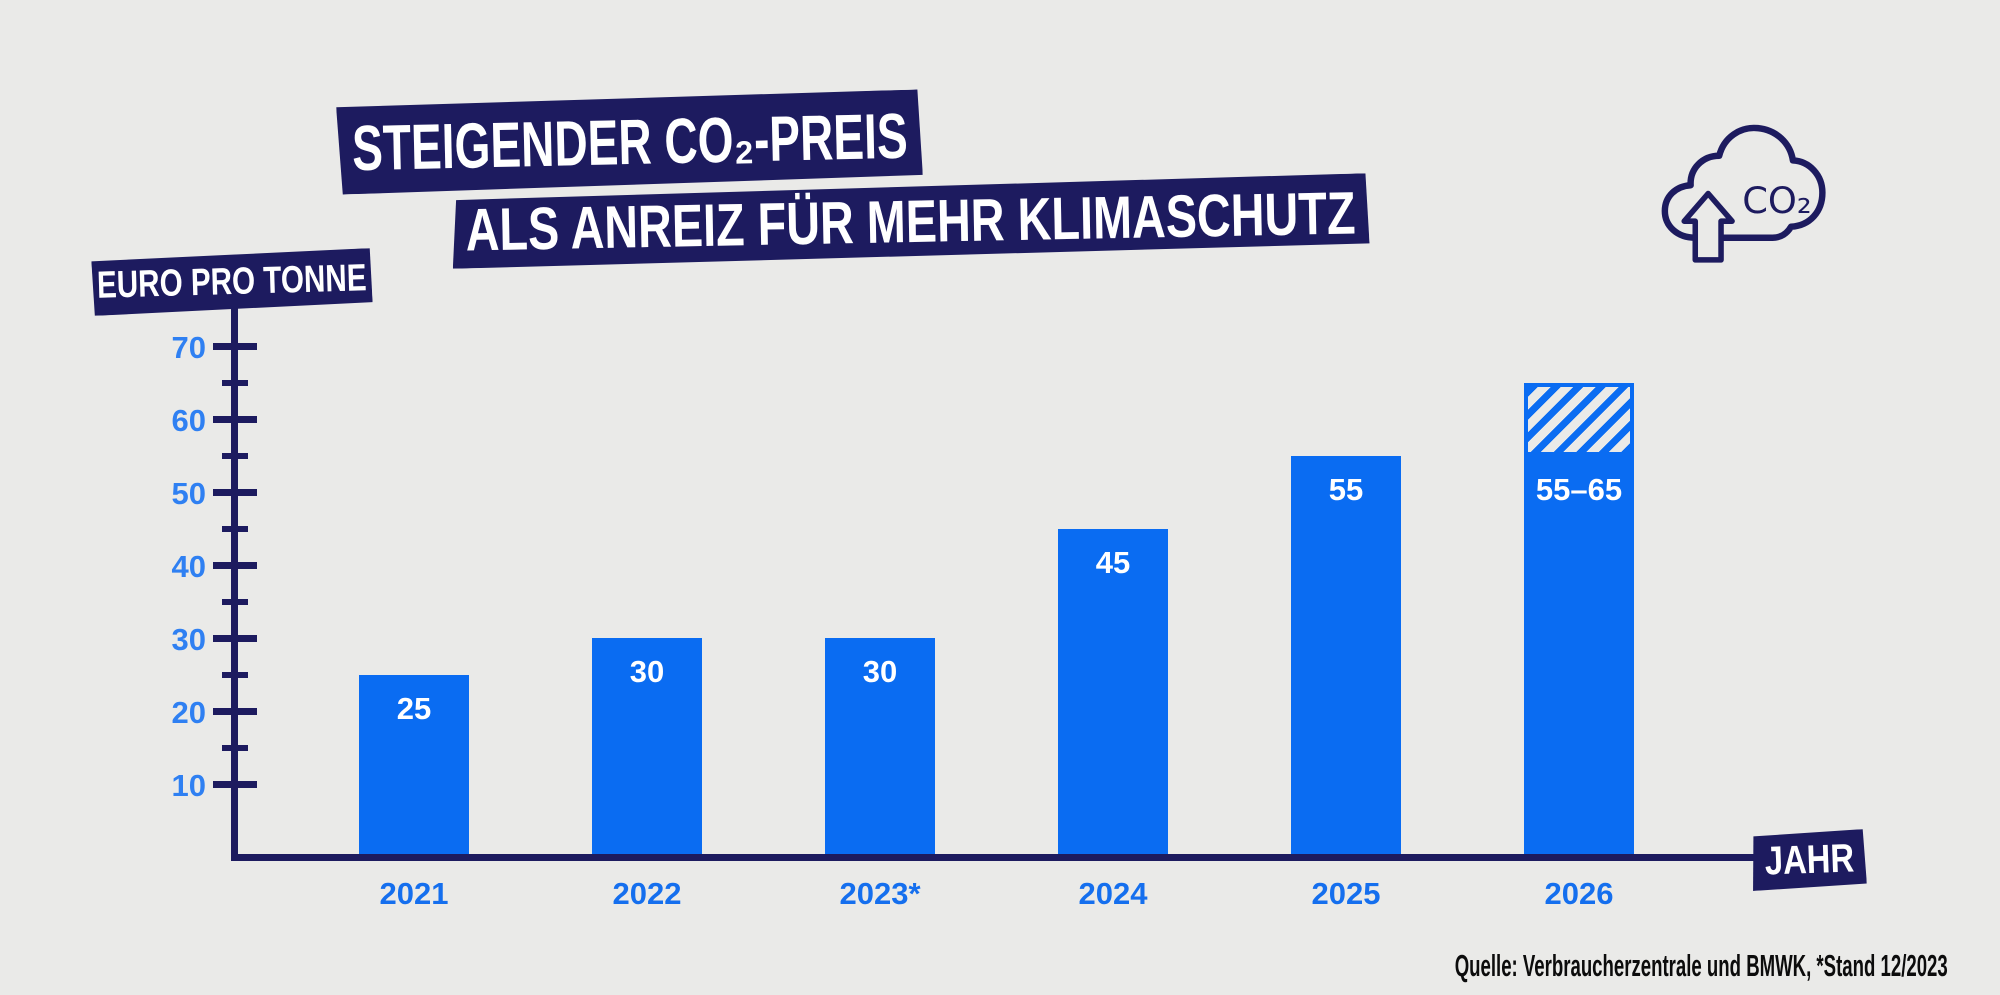  I want to click on up-arrow-icon, so click(1708, 226).